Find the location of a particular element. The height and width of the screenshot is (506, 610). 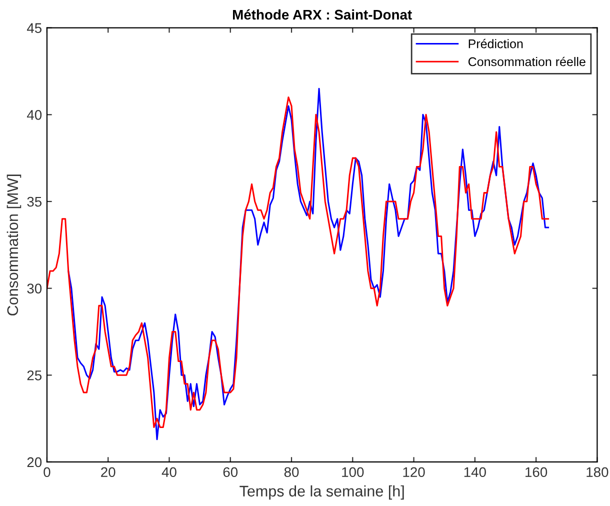

x-tick-label: 100 is located at coordinates (353, 472).